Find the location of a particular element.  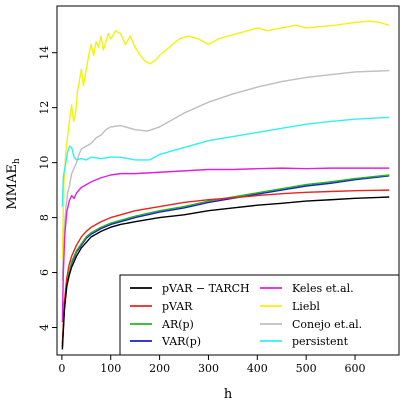

x-axis: 0 100 200 300 400 500 600 is located at coordinates (212, 365).